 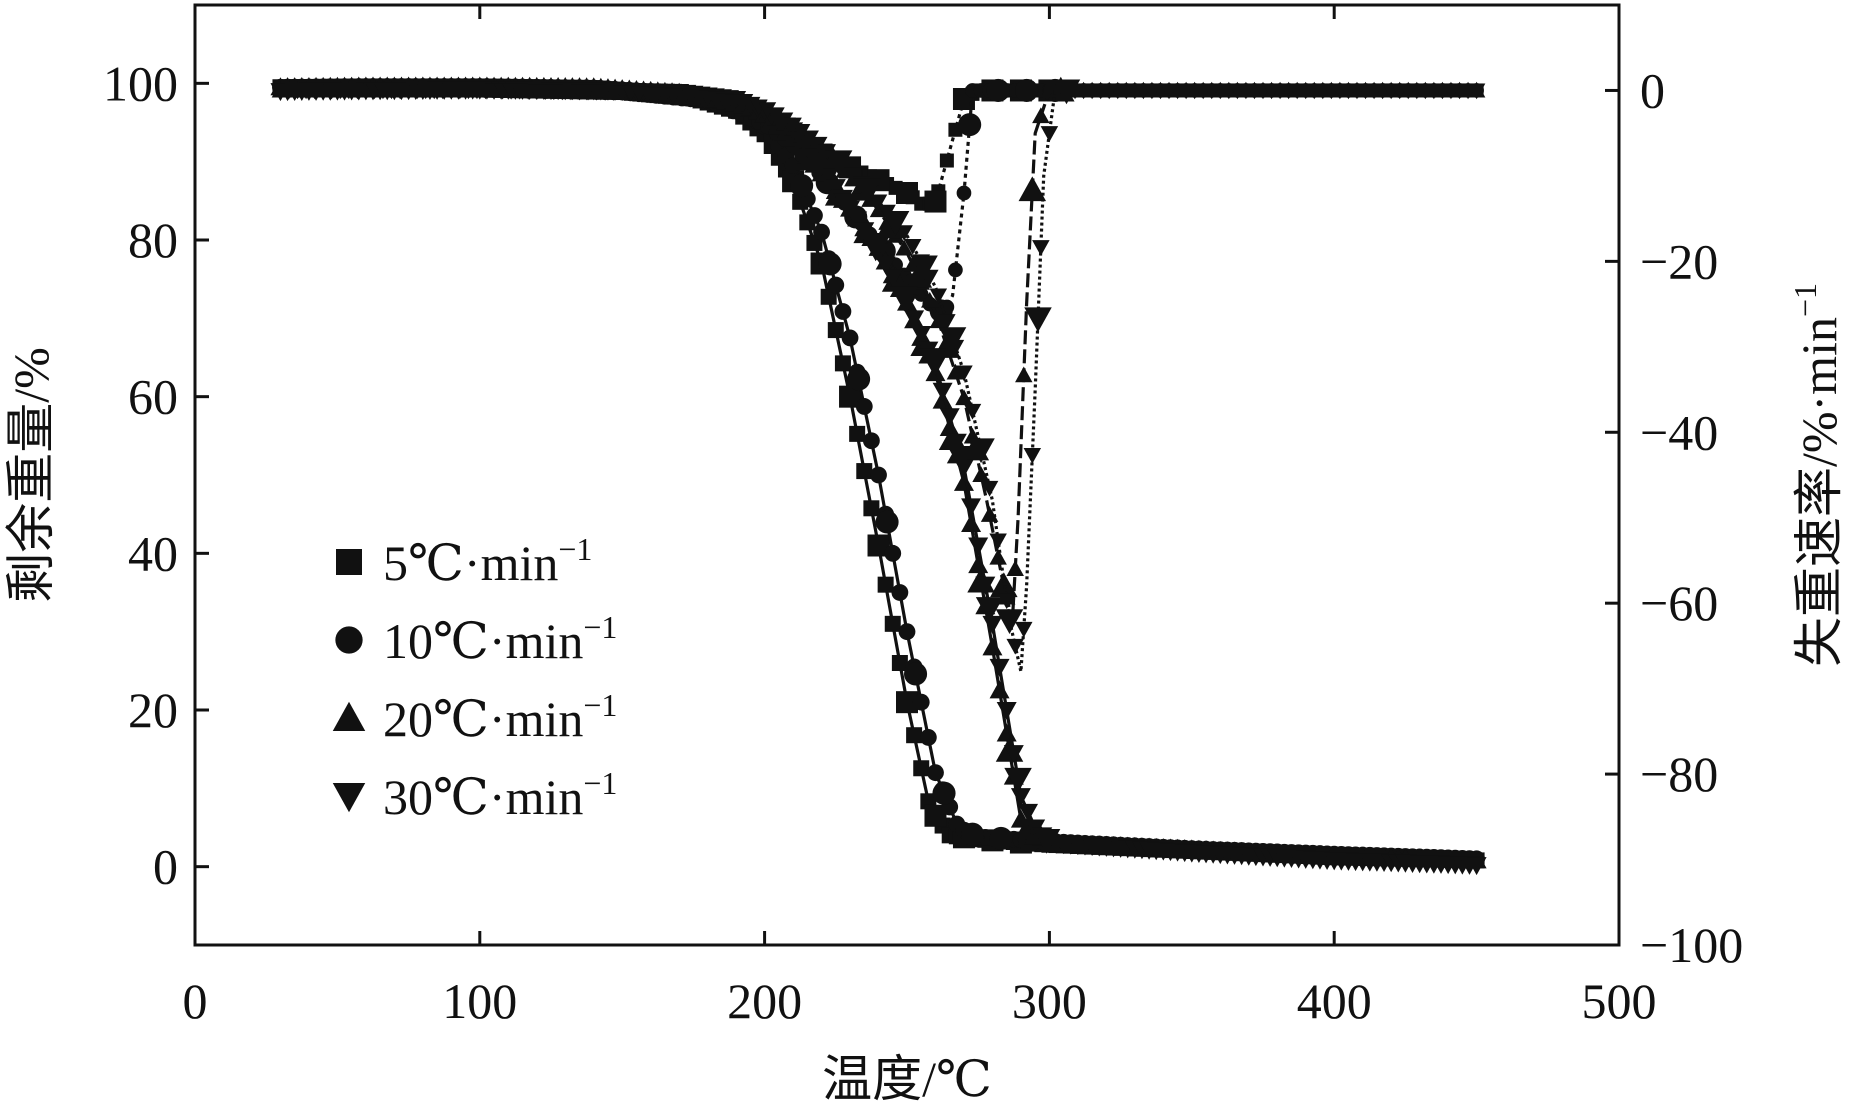 I want to click on svg-text: 失重速率/%·min−1, so click(x=1817, y=475).